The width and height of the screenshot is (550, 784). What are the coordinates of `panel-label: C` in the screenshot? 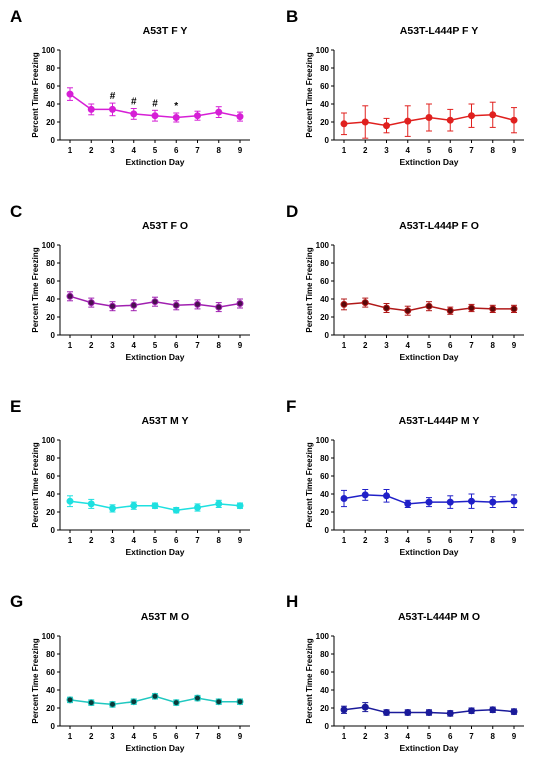 It's located at (16, 211).